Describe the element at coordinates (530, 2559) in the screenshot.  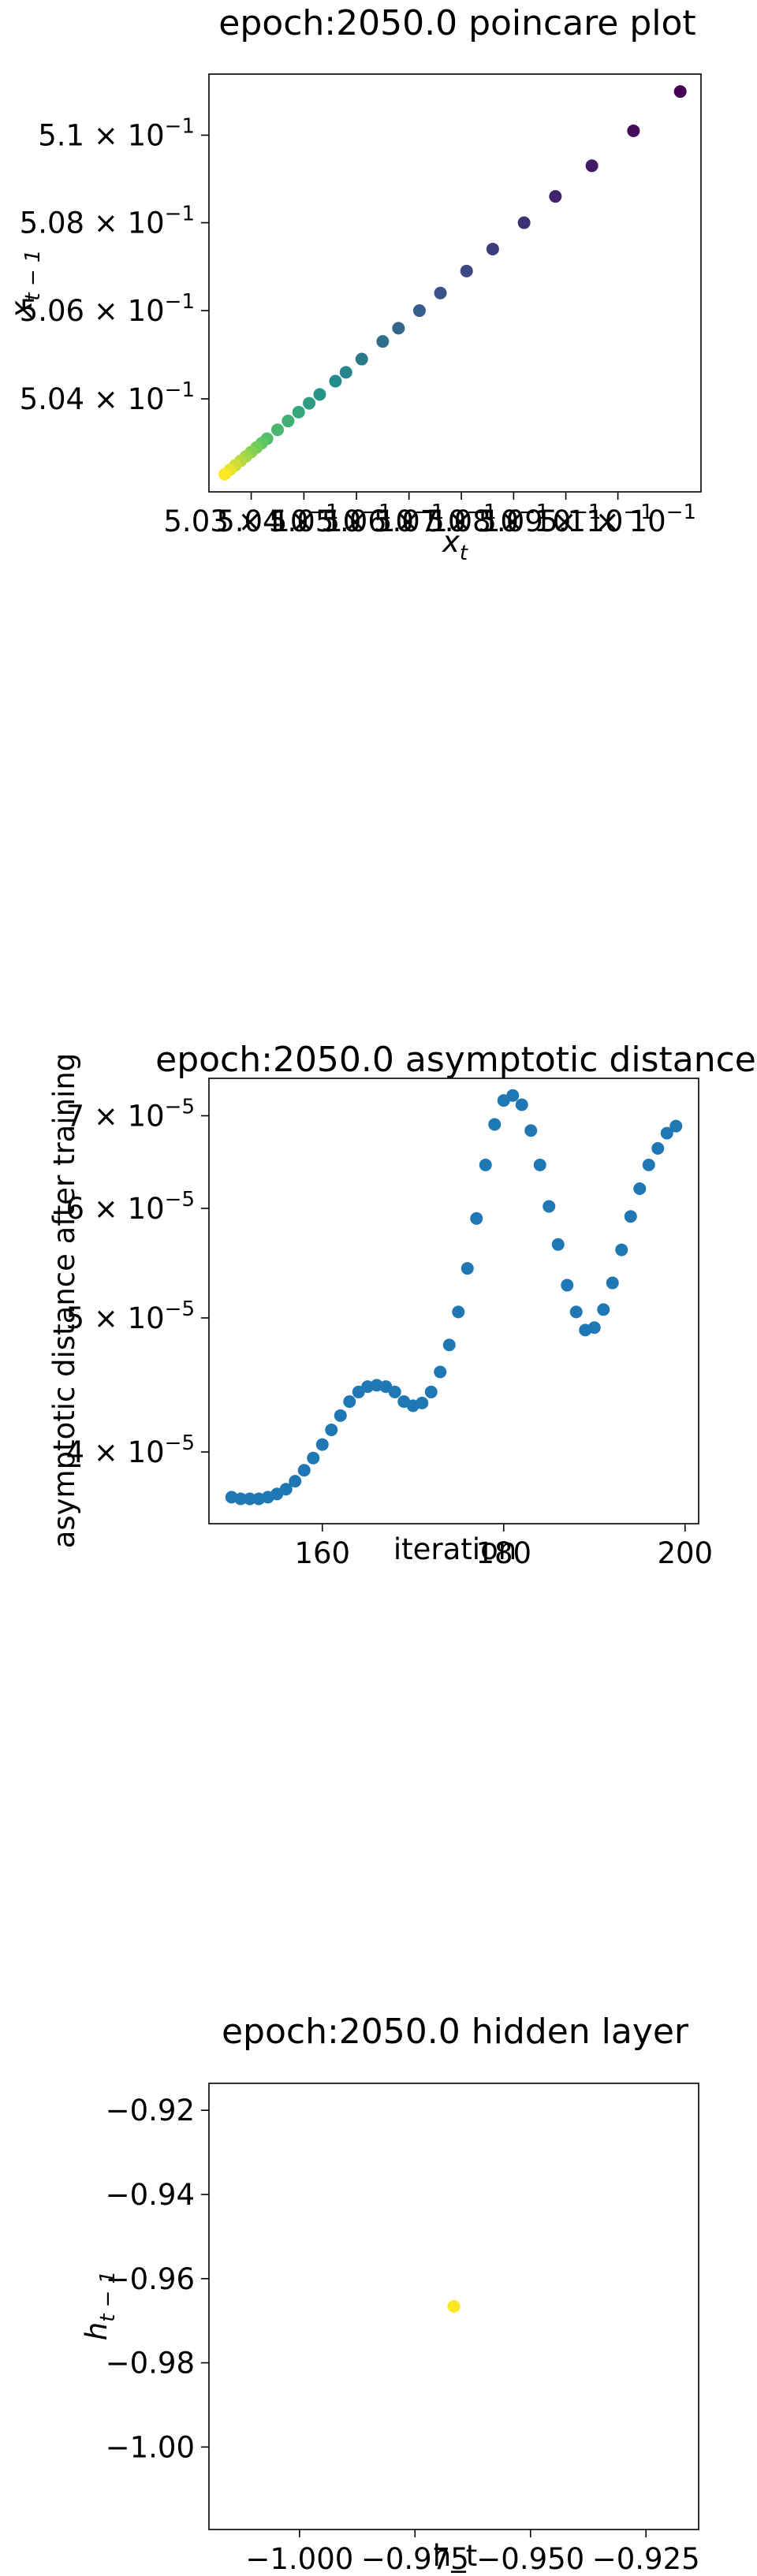
I see `x-tick-label: −0.950` at that location.